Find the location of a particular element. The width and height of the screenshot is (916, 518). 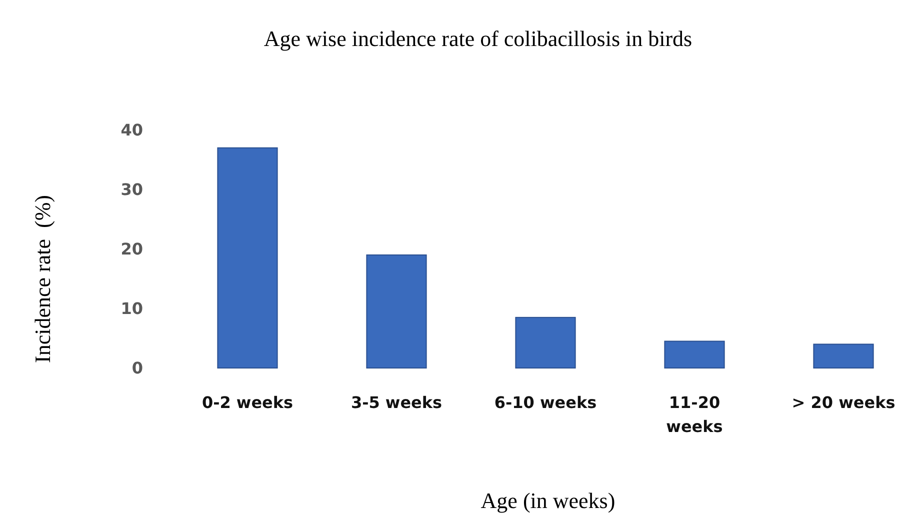

x-tick-label: 0-2 weeks is located at coordinates (248, 402).